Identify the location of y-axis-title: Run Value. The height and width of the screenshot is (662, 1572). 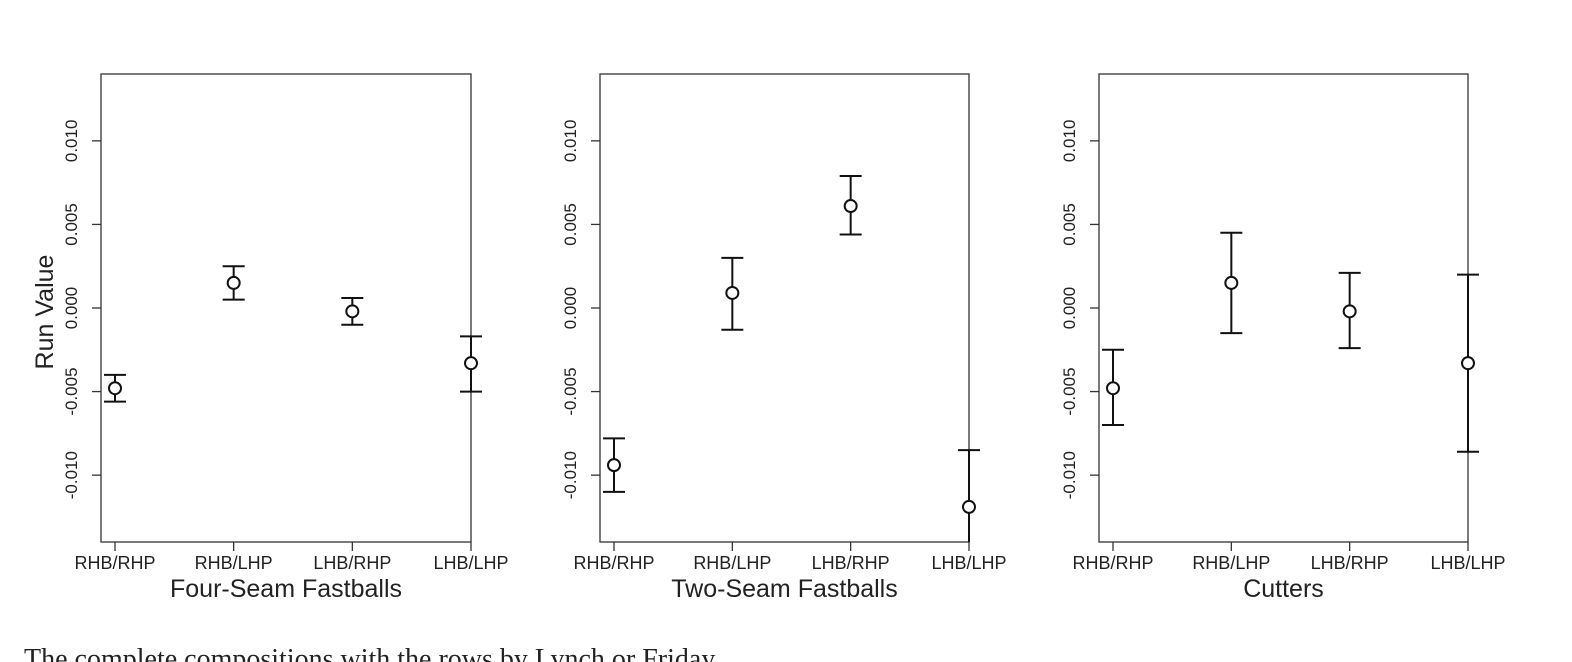
(45, 312).